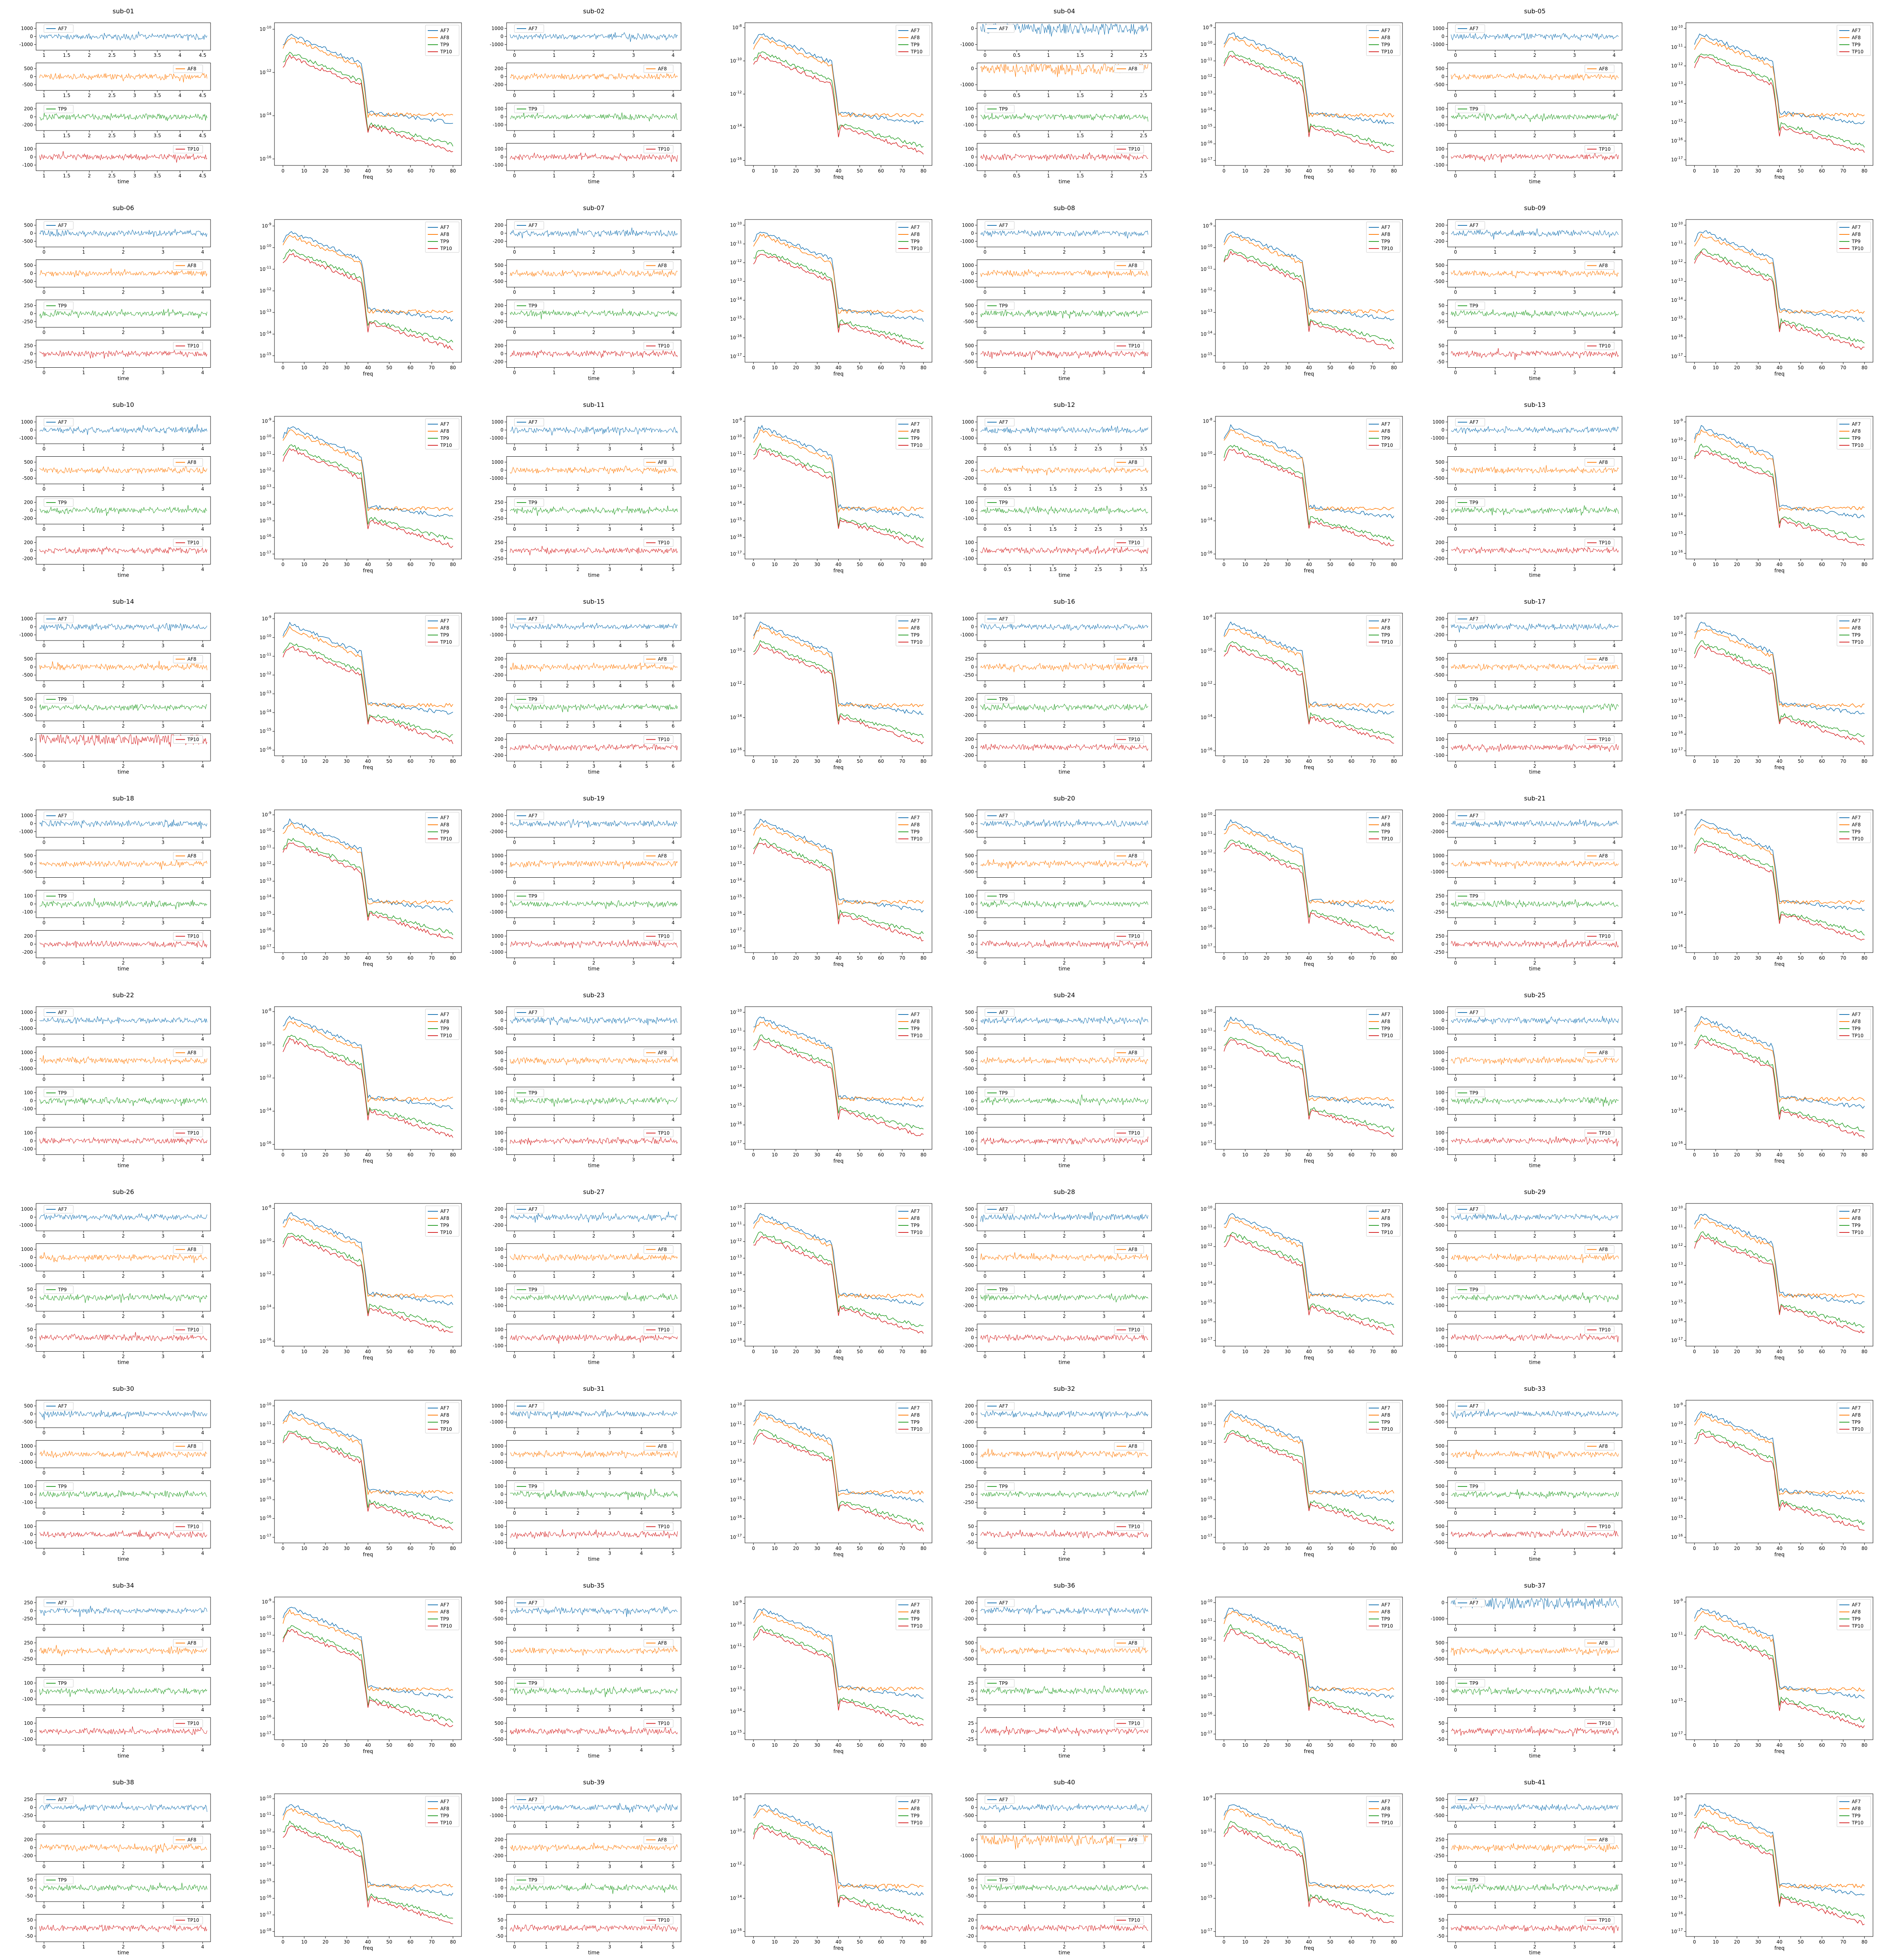 Image resolution: width=1882 pixels, height=1960 pixels. Describe the element at coordinates (1206, 750) in the screenshot. I see `y-tick-label: 10-16` at that location.